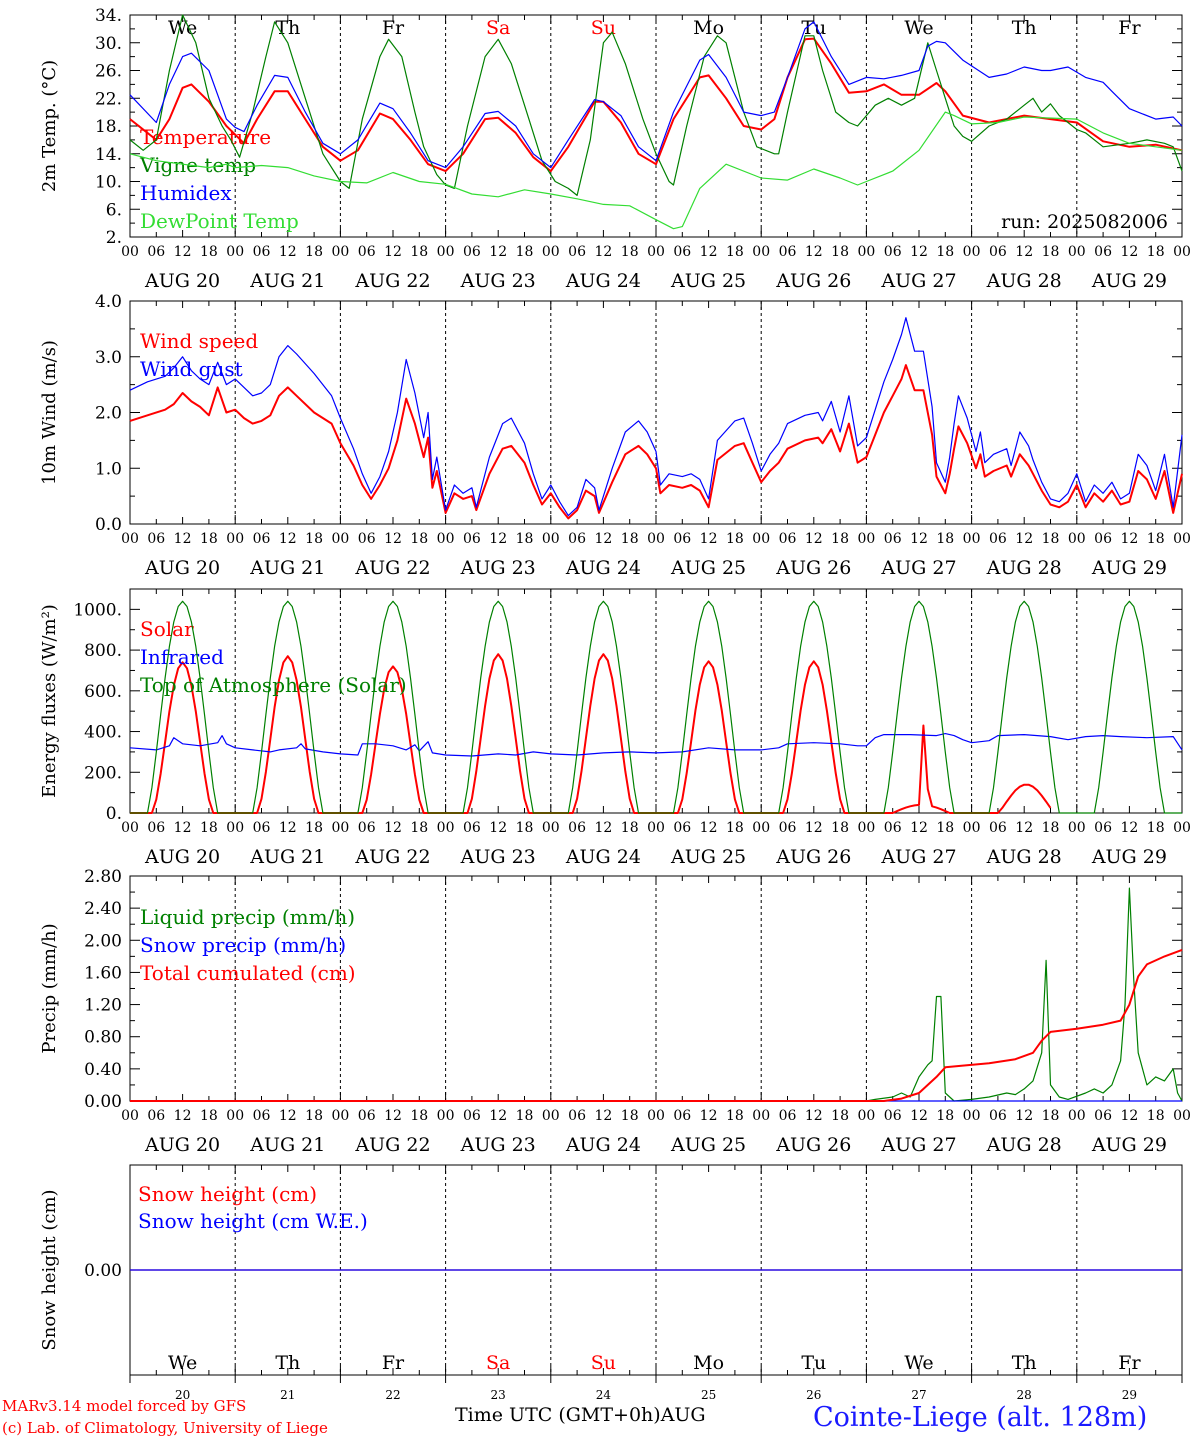 This screenshot has width=1194, height=1440. What do you see at coordinates (656, 95) in the screenshot?
I see `series-humidex` at bounding box center [656, 95].